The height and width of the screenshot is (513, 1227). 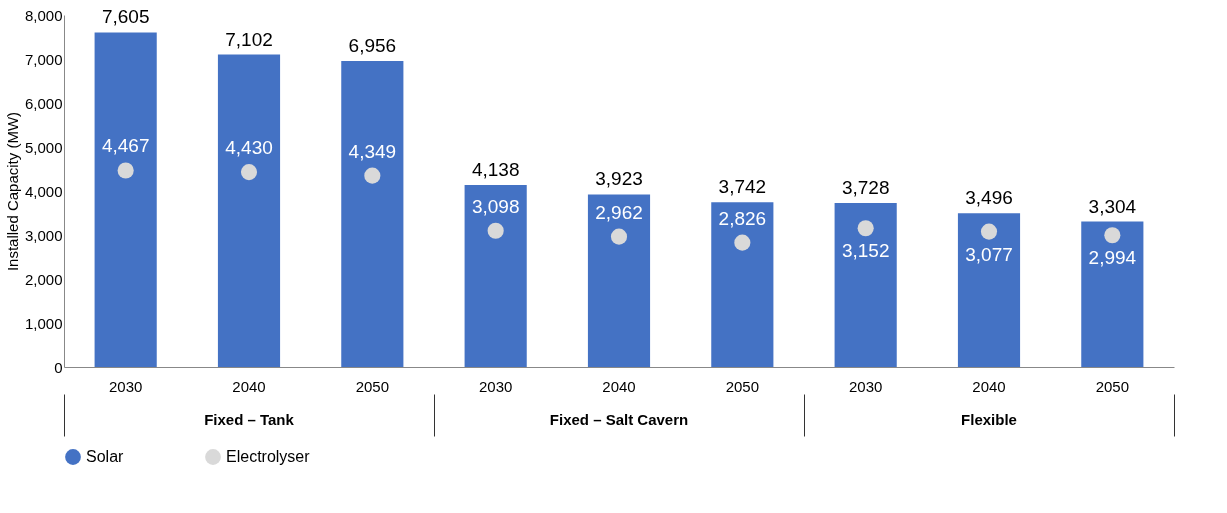 I want to click on data-label: 3,098, so click(x=495, y=206).